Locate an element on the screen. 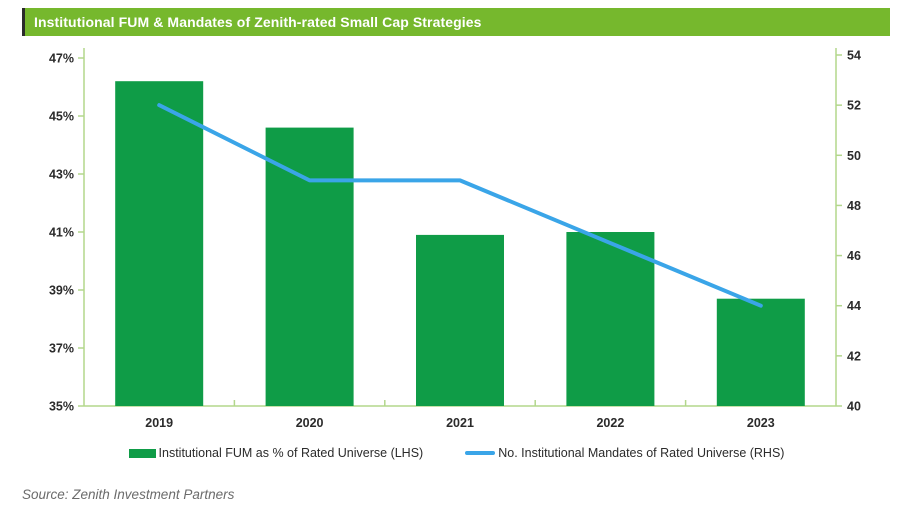 This screenshot has width=913, height=525. right-axis-tick-label: 44 is located at coordinates (854, 306).